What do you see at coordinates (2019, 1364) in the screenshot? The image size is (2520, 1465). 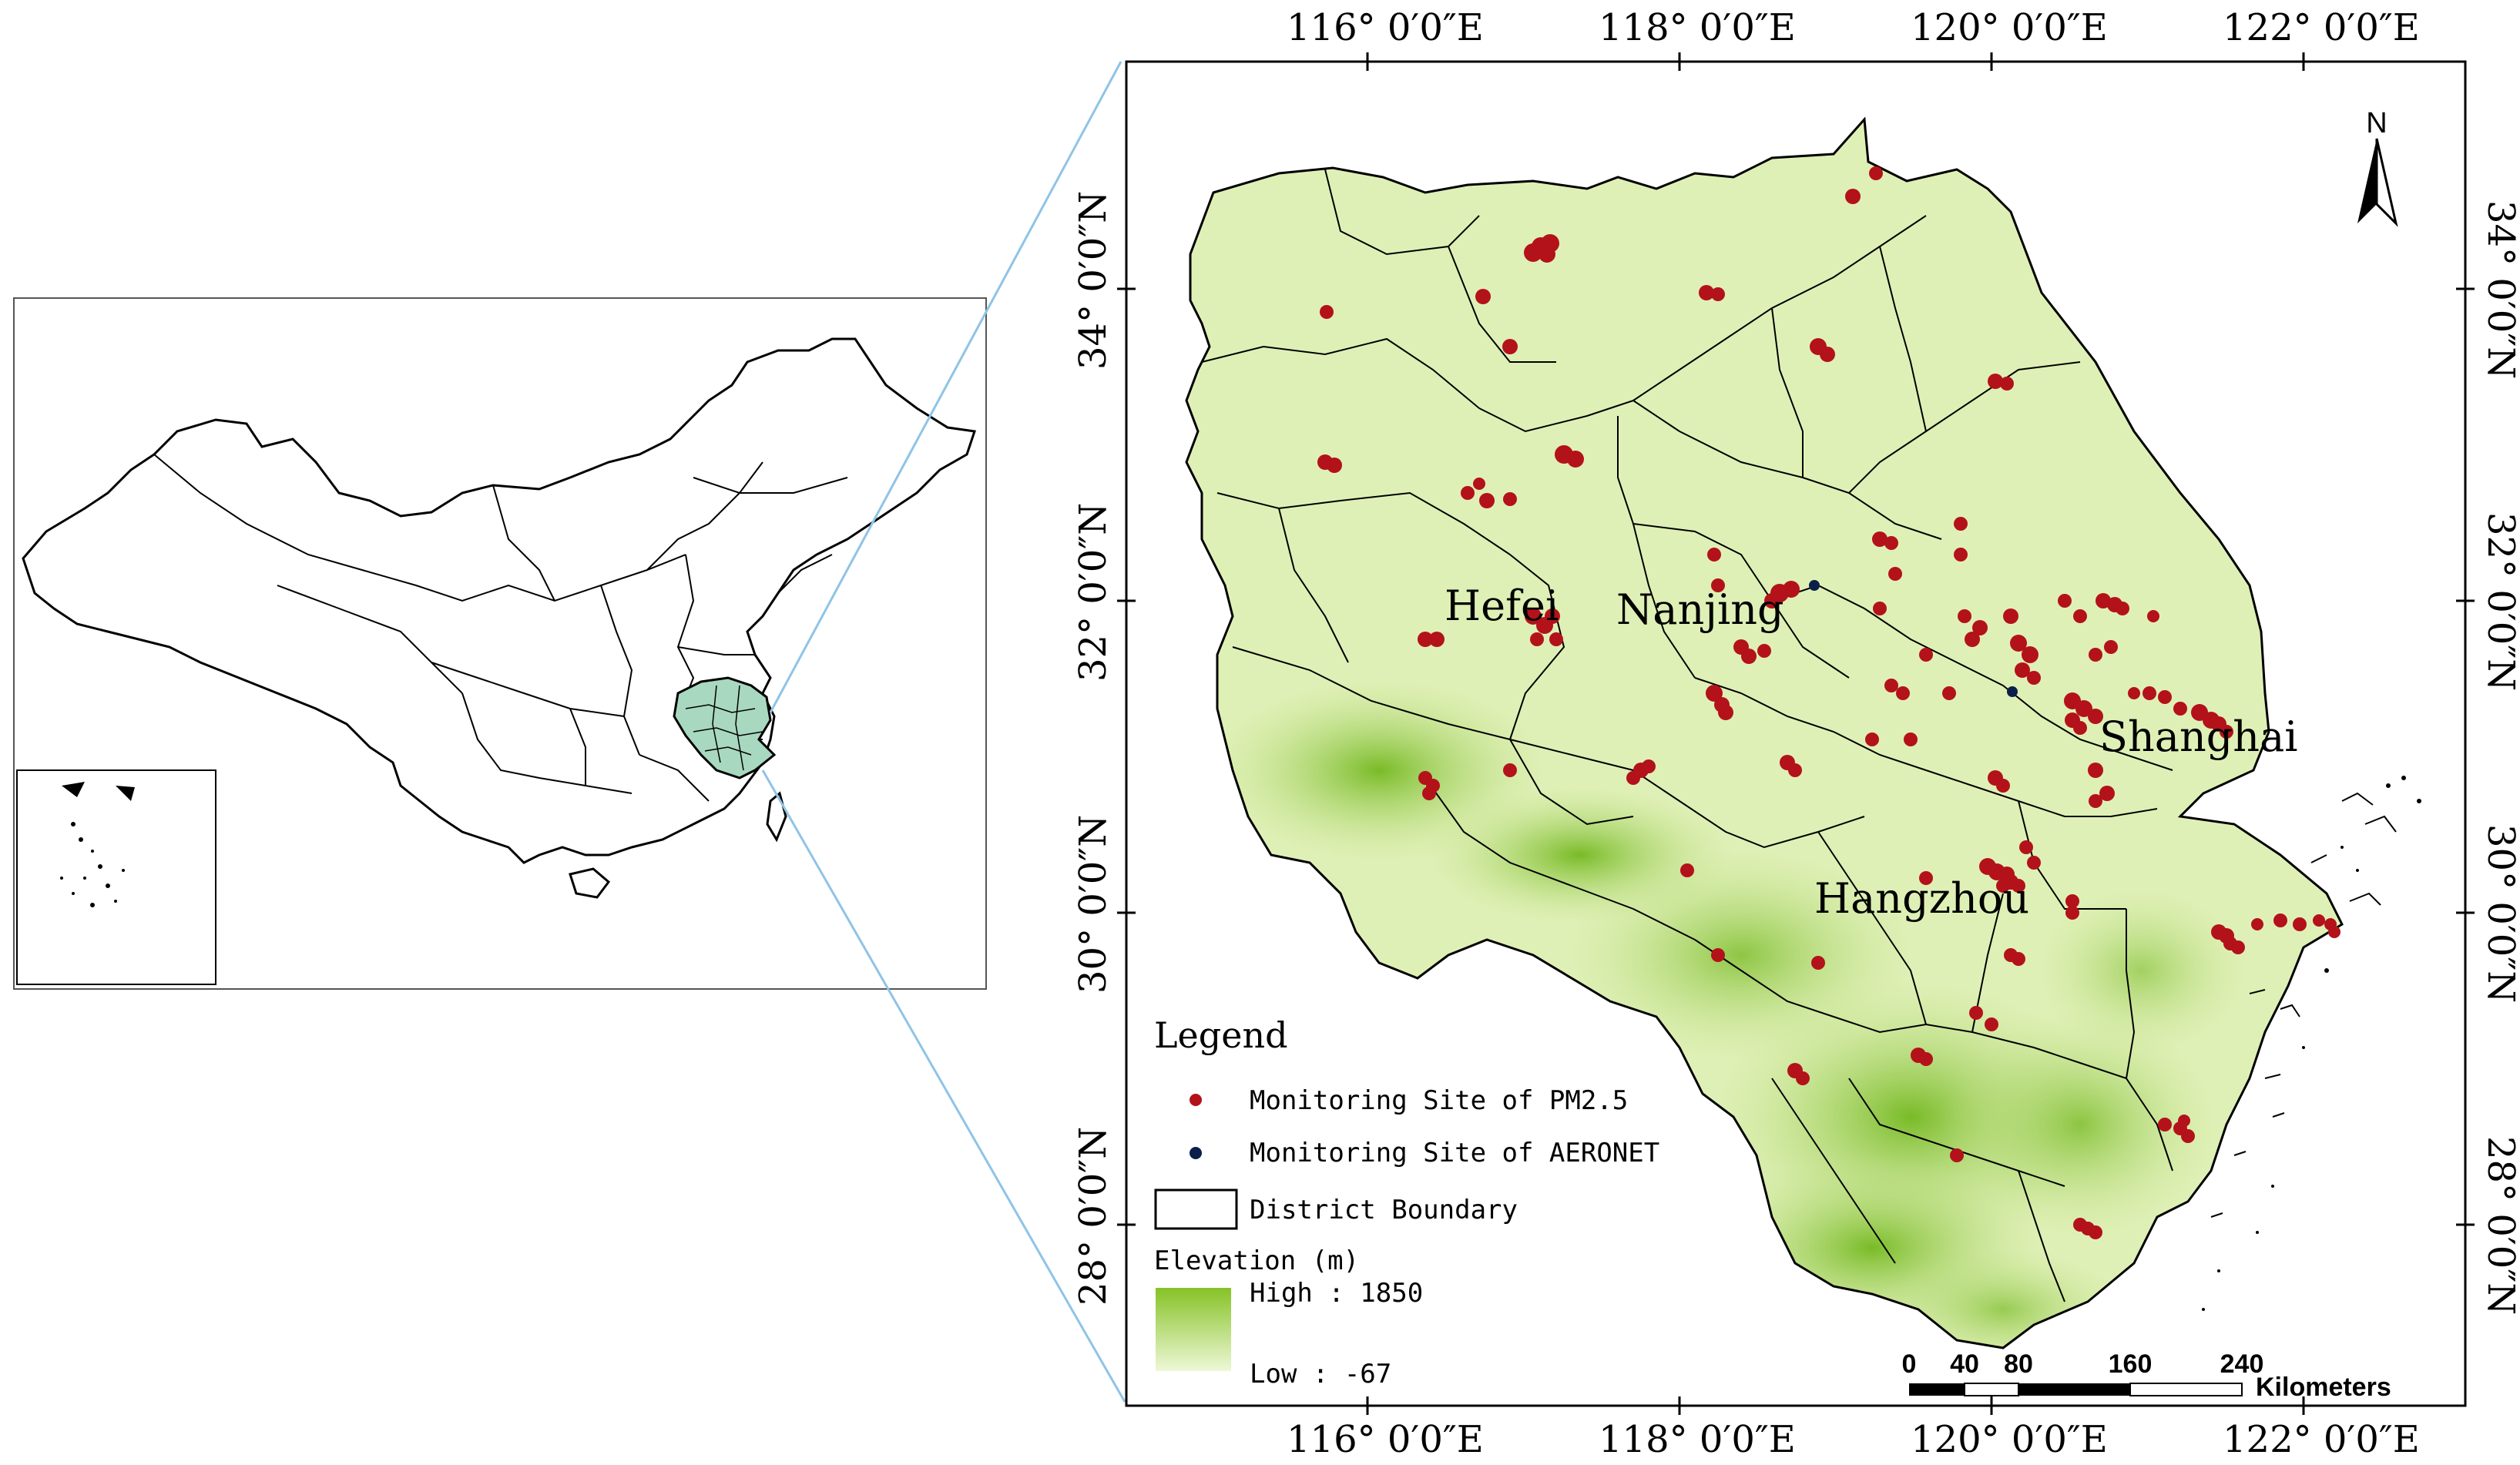 I see `scale-tick-label: 80` at bounding box center [2019, 1364].